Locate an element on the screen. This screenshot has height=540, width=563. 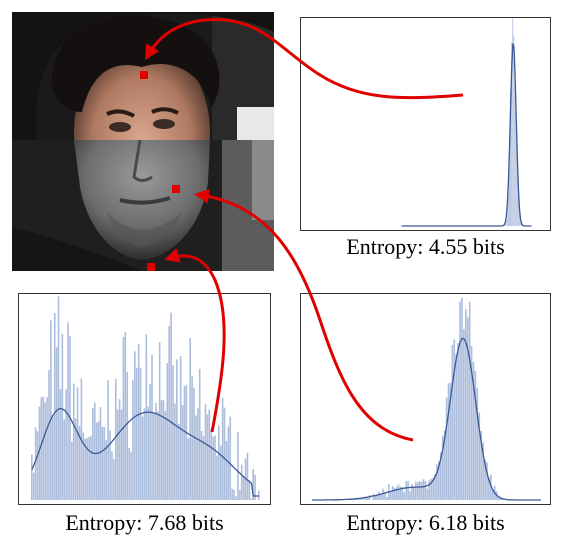
entropy-caption-bottom-right: Entropy: 6.18 bits is located at coordinates (425, 522).